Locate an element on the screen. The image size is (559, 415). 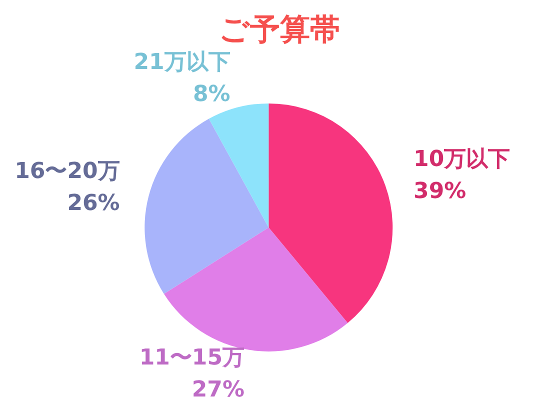
slice-label: 21万以下 is located at coordinates (182, 62).